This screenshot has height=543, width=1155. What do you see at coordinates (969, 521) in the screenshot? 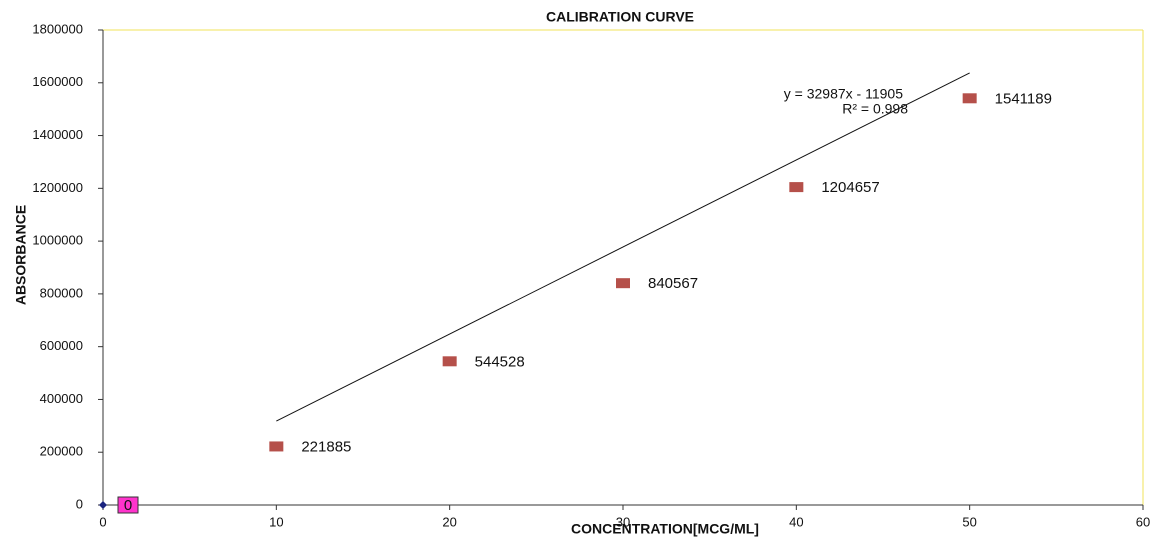
I see `x-tick-label: 50` at bounding box center [969, 521].